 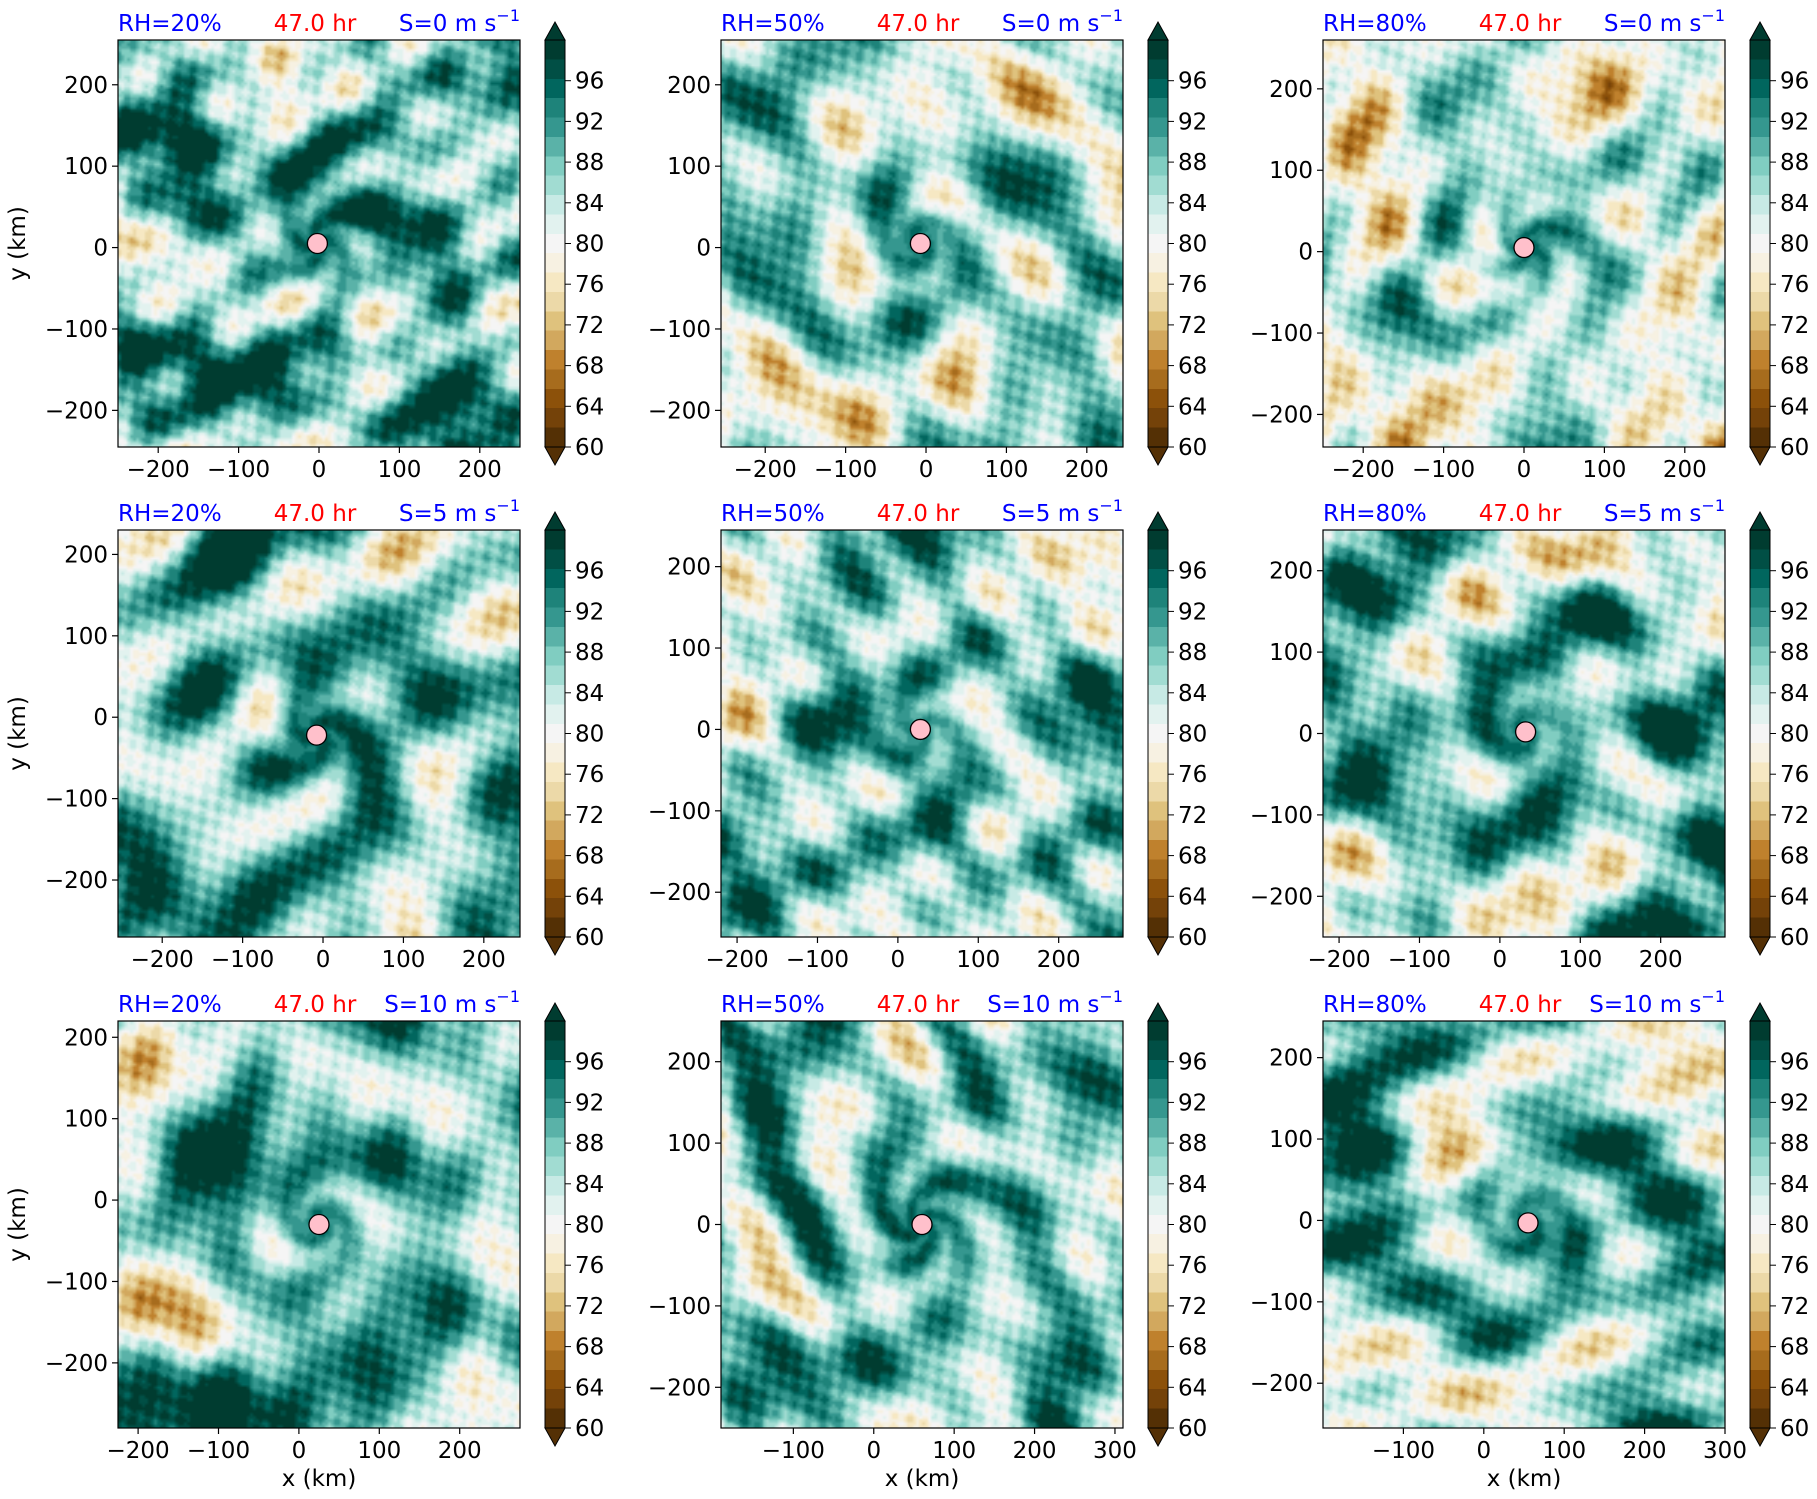 What do you see at coordinates (18, 733) in the screenshot?
I see `y-axis-label: y (km)` at bounding box center [18, 733].